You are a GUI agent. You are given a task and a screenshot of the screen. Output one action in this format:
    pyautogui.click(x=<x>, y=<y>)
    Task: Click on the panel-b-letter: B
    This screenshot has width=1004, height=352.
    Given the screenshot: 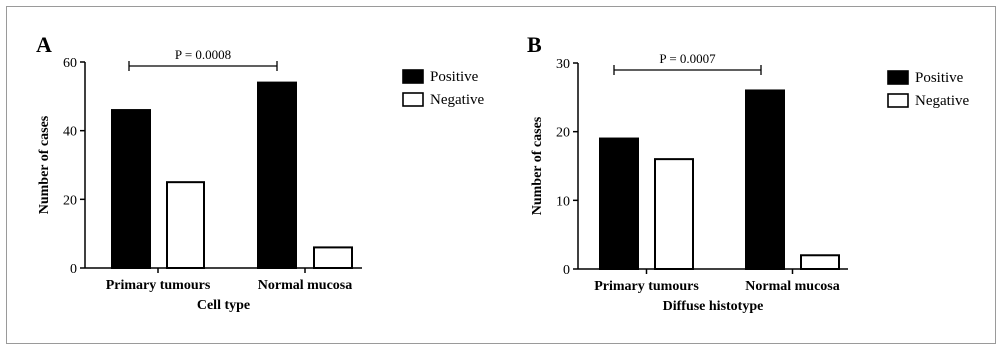 What is the action you would take?
    pyautogui.click(x=534, y=44)
    